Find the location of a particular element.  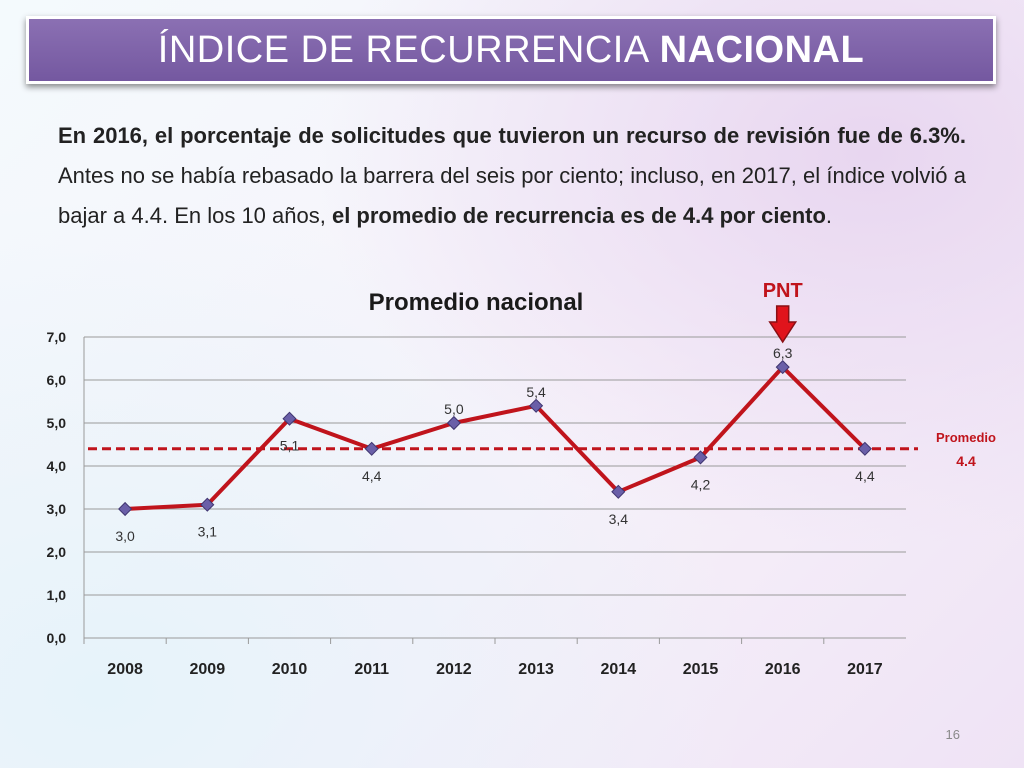

pnt-label: PNT is located at coordinates (783, 291).